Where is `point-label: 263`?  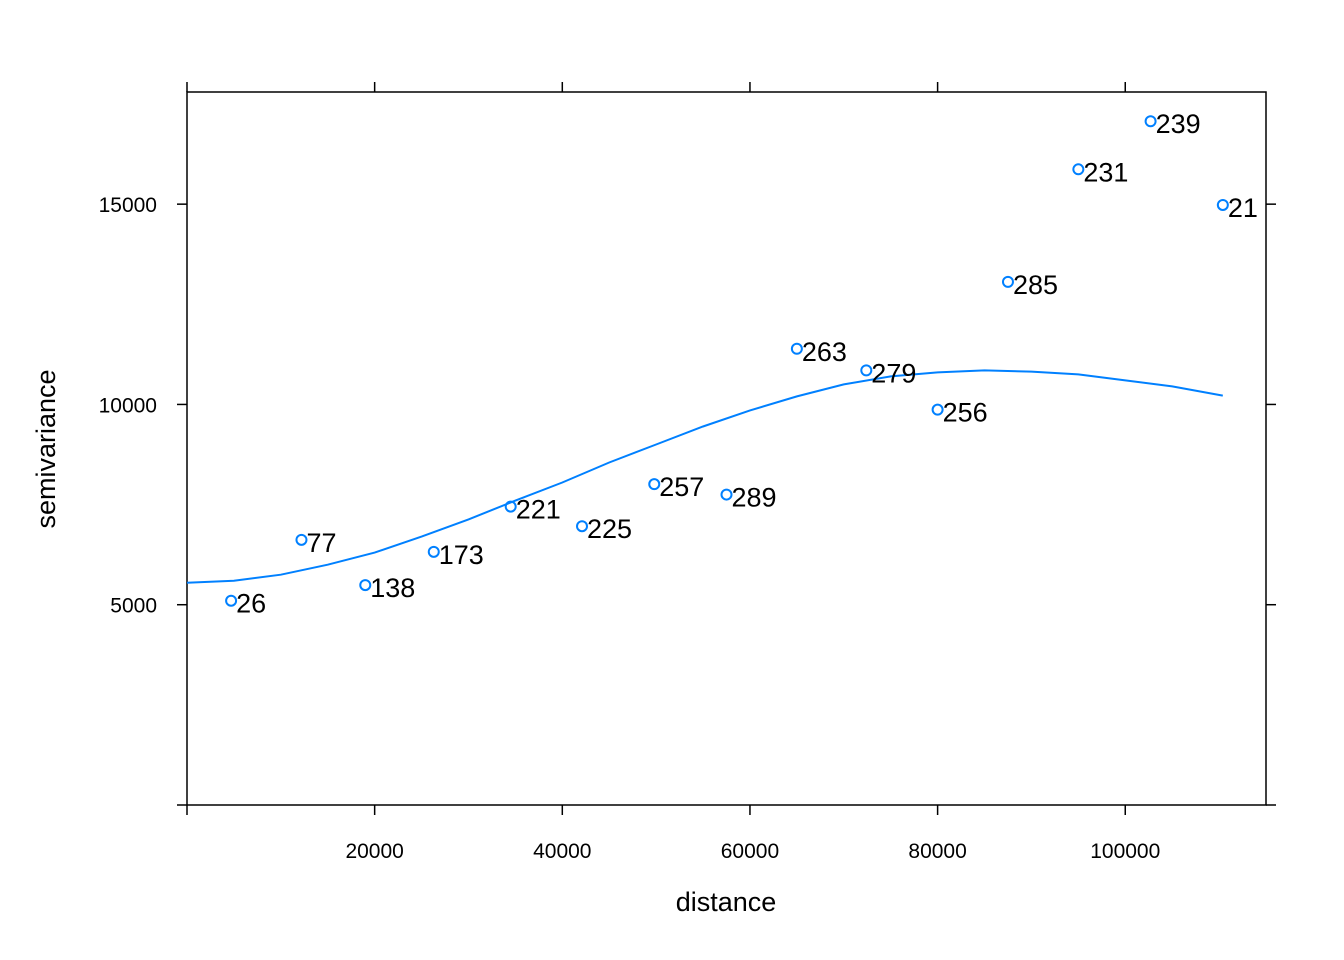 point-label: 263 is located at coordinates (824, 352).